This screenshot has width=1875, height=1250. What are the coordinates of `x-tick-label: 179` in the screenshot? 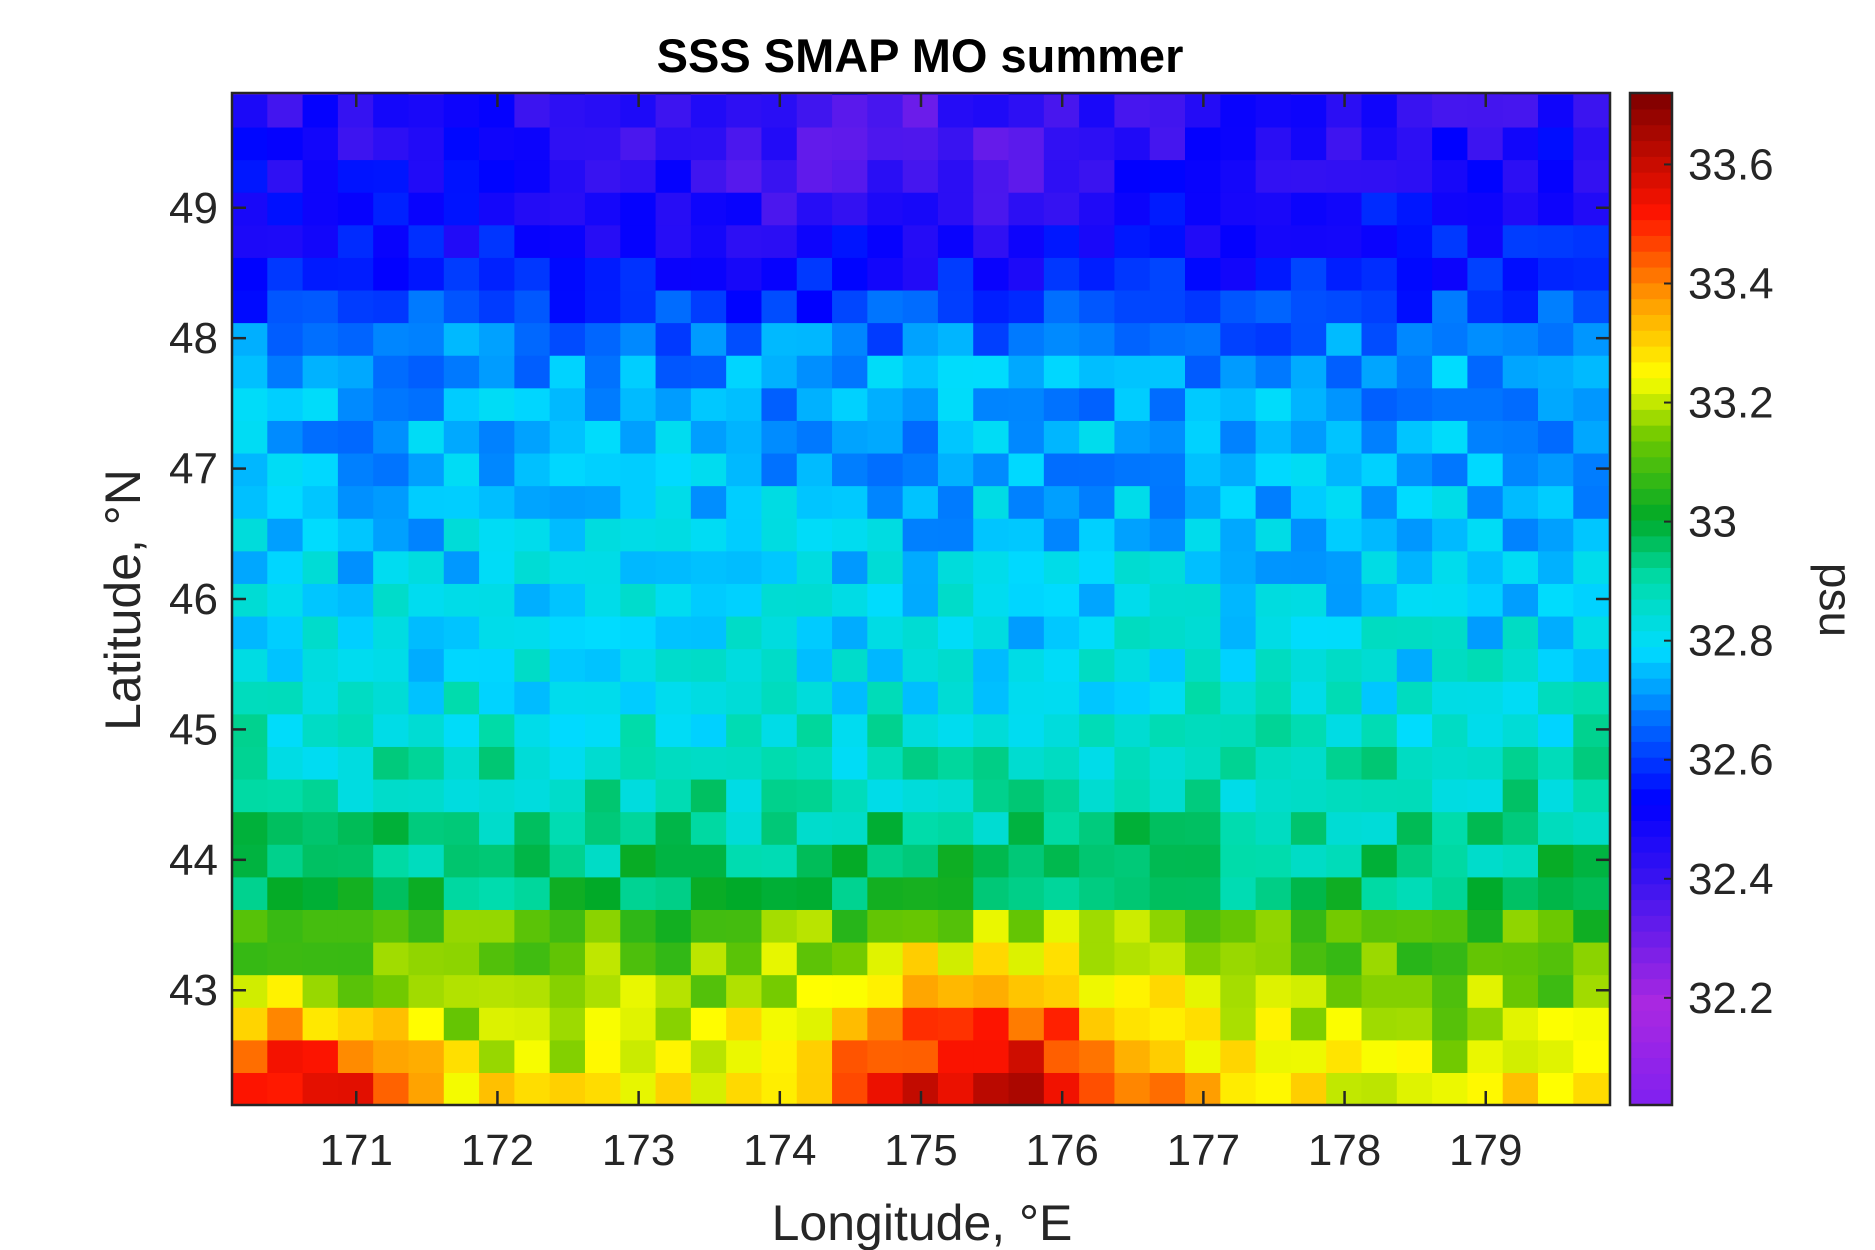 It's located at (1485, 1150).